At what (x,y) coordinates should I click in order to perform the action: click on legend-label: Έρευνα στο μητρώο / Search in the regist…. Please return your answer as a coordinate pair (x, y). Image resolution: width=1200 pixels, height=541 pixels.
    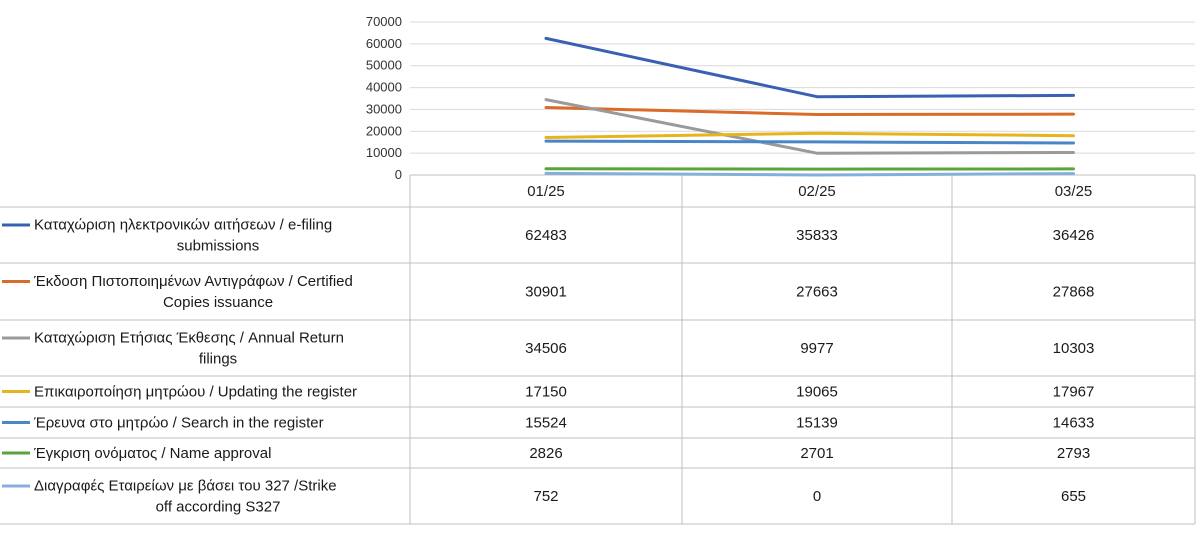
    Looking at the image, I should click on (178, 423).